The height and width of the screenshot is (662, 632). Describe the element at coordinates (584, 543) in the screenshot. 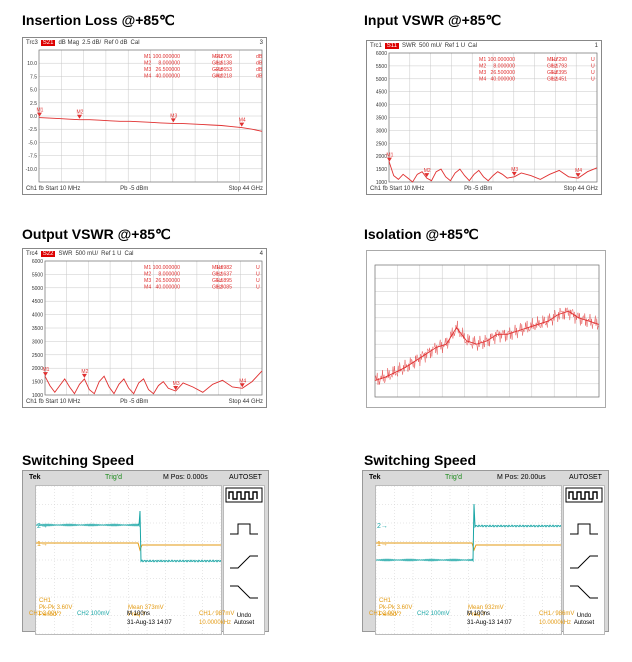

I see `scope-2-autoset-icons` at that location.